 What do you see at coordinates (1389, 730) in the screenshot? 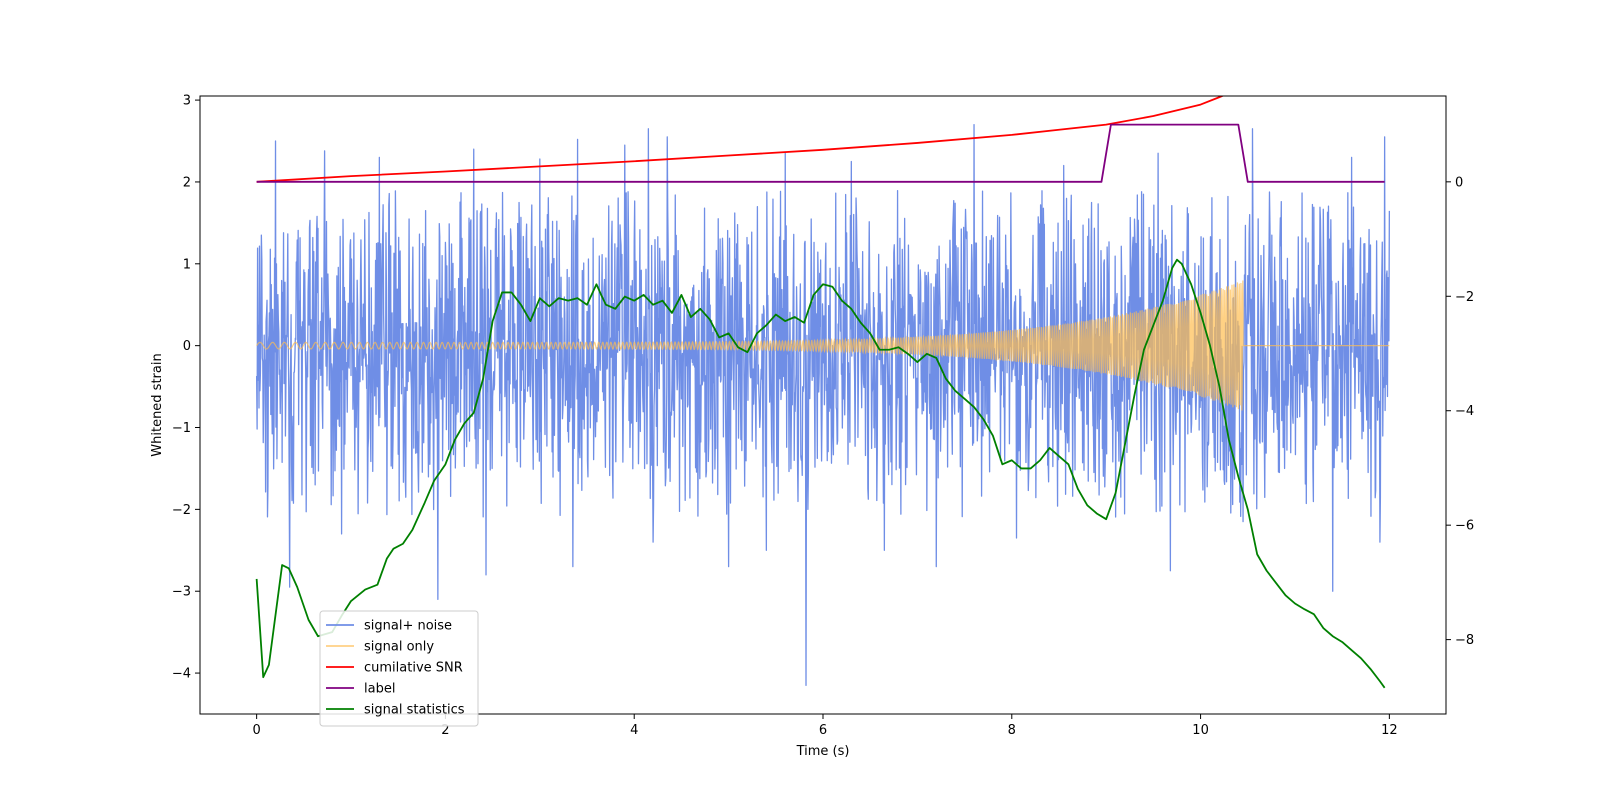
I see `x-tick-label: 12` at bounding box center [1389, 730].